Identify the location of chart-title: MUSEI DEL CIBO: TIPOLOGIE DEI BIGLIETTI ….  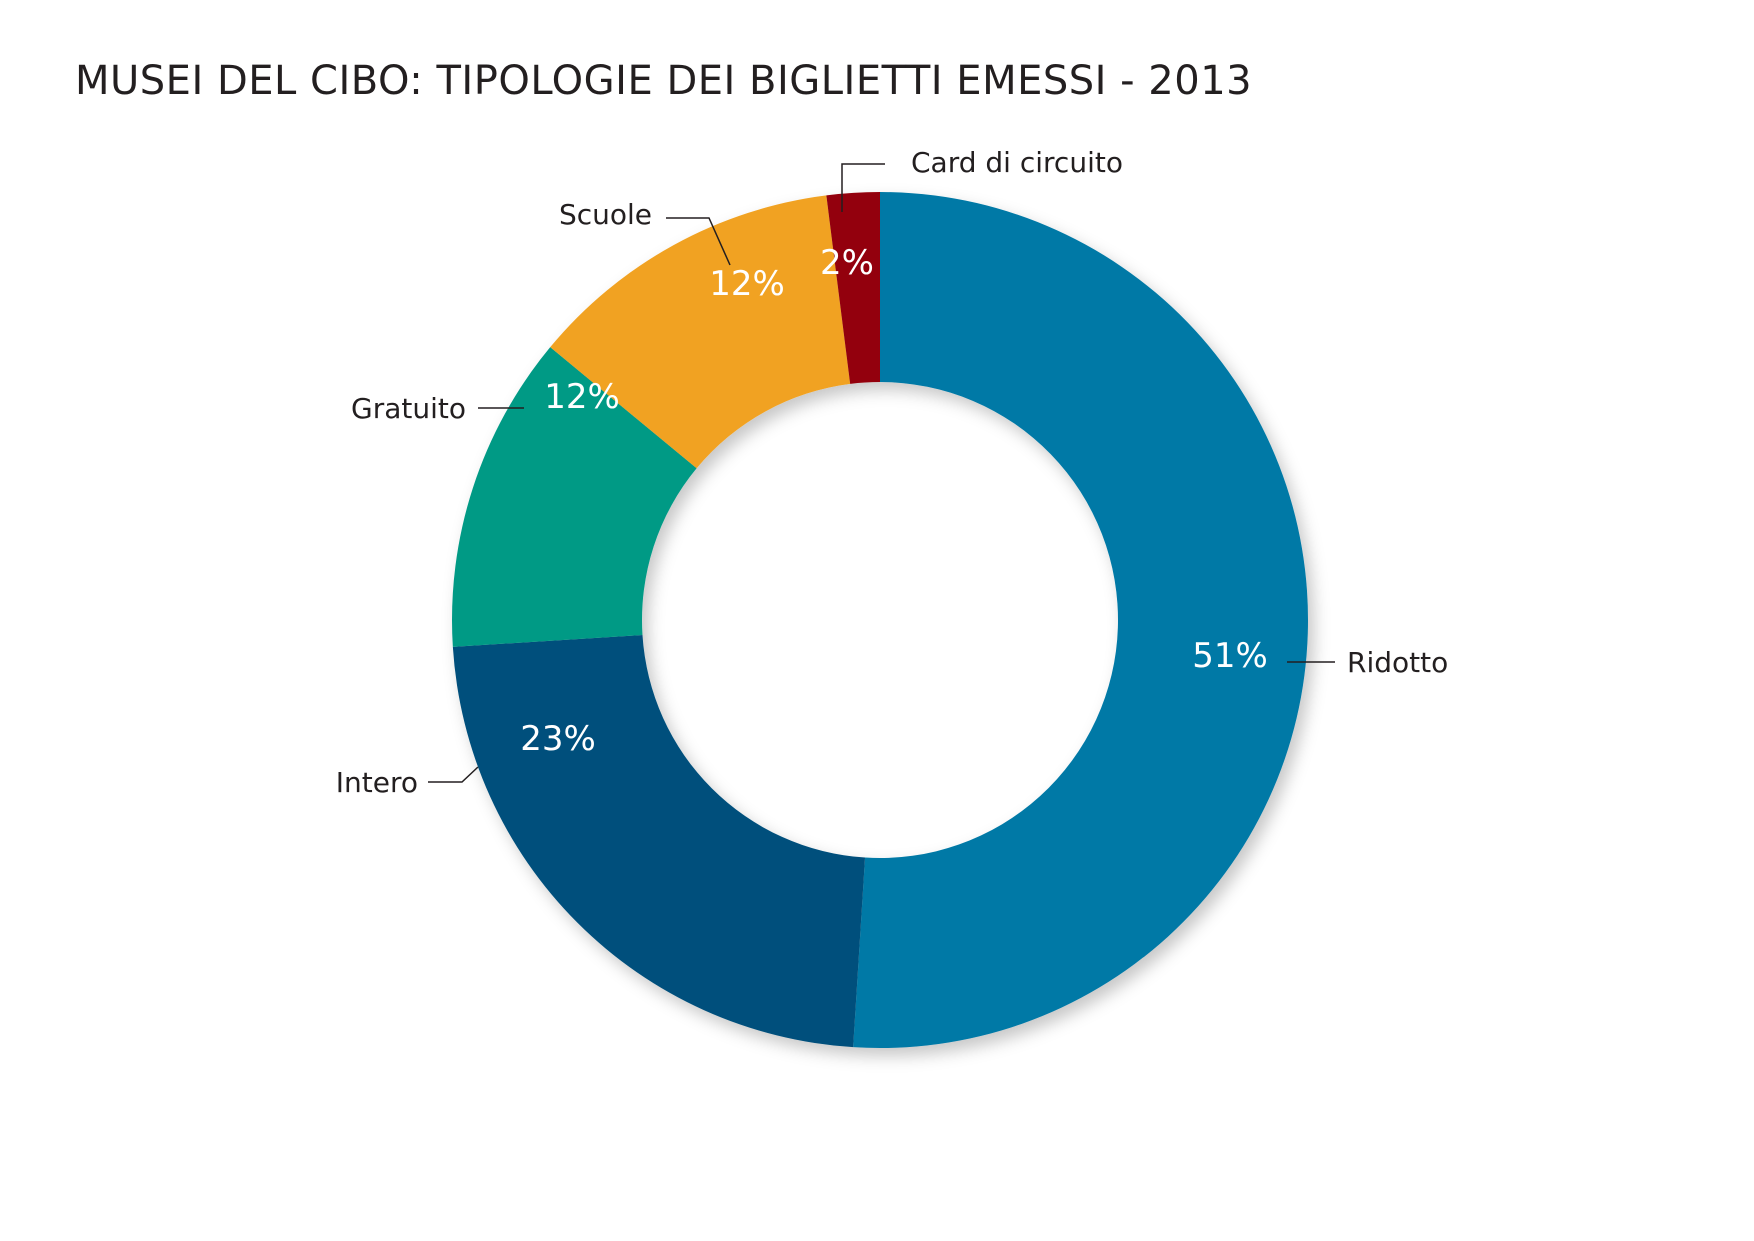
(664, 81).